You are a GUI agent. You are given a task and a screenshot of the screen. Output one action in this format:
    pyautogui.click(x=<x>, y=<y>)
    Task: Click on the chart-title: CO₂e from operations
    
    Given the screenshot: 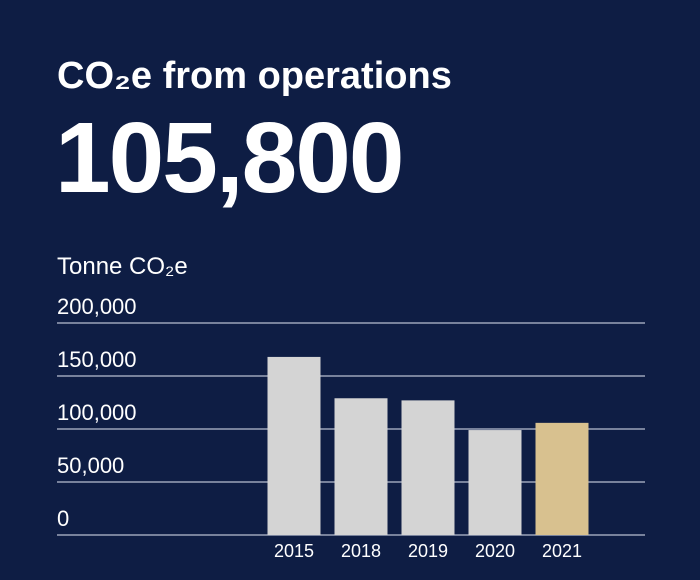 What is the action you would take?
    pyautogui.click(x=254, y=76)
    